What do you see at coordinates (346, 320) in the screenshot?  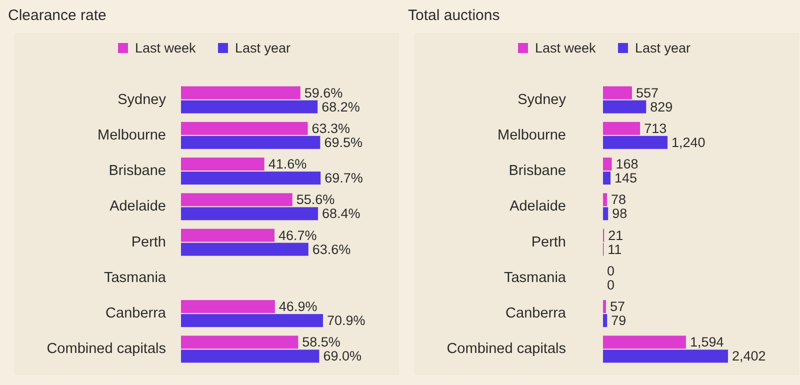 I see `data-label: 70.9%` at bounding box center [346, 320].